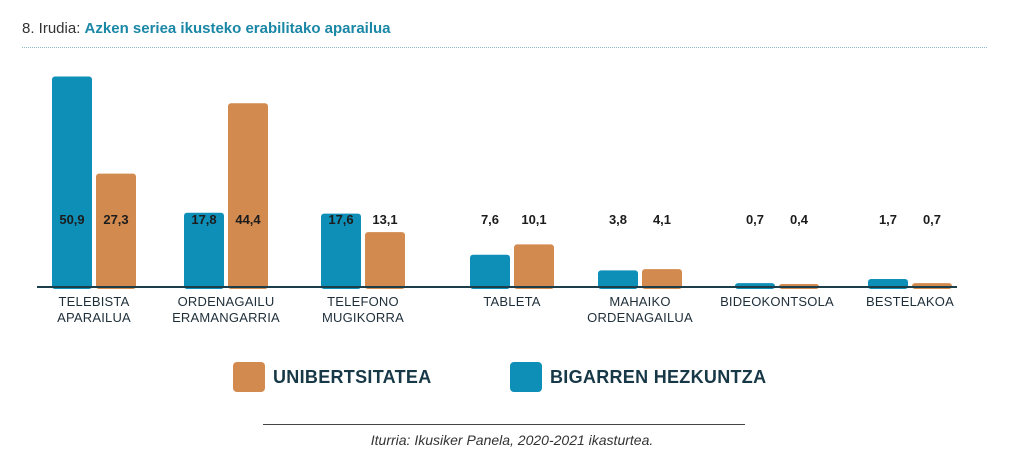 This screenshot has height=472, width=1024. Describe the element at coordinates (384, 219) in the screenshot. I see `value-label-unibertsitatea-2: 13,1` at that location.